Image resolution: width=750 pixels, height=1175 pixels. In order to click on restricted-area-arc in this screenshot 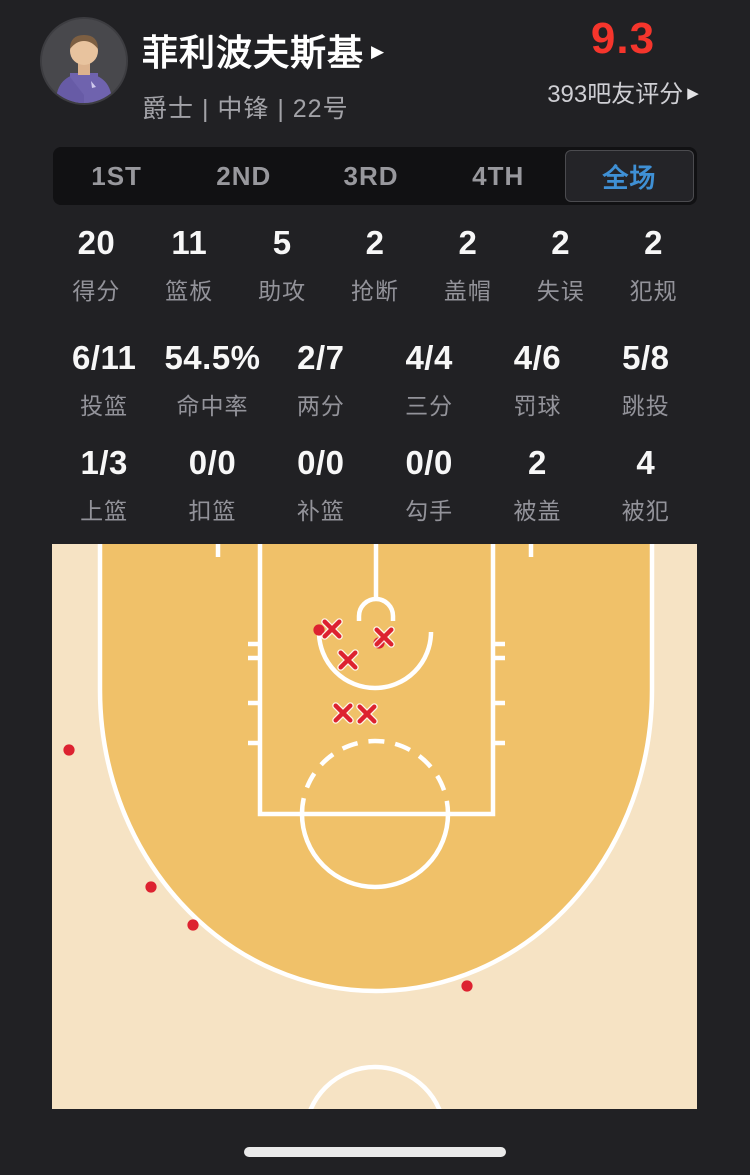, I will do `click(375, 661)`.